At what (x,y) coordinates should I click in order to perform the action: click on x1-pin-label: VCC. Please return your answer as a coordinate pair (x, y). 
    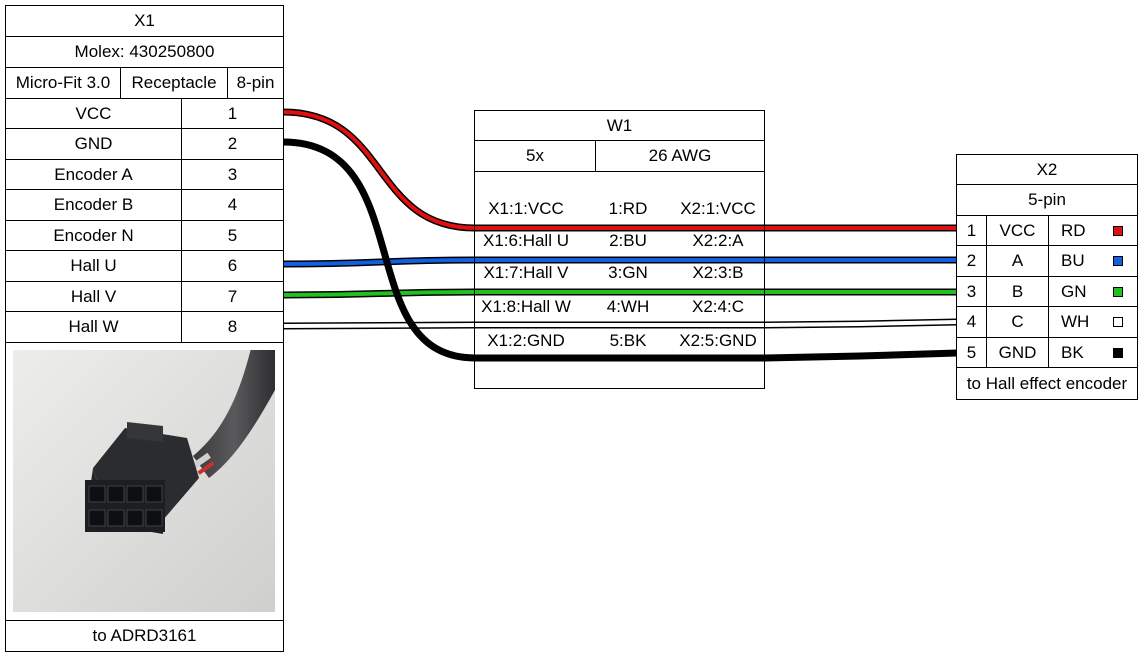
    Looking at the image, I should click on (93, 113).